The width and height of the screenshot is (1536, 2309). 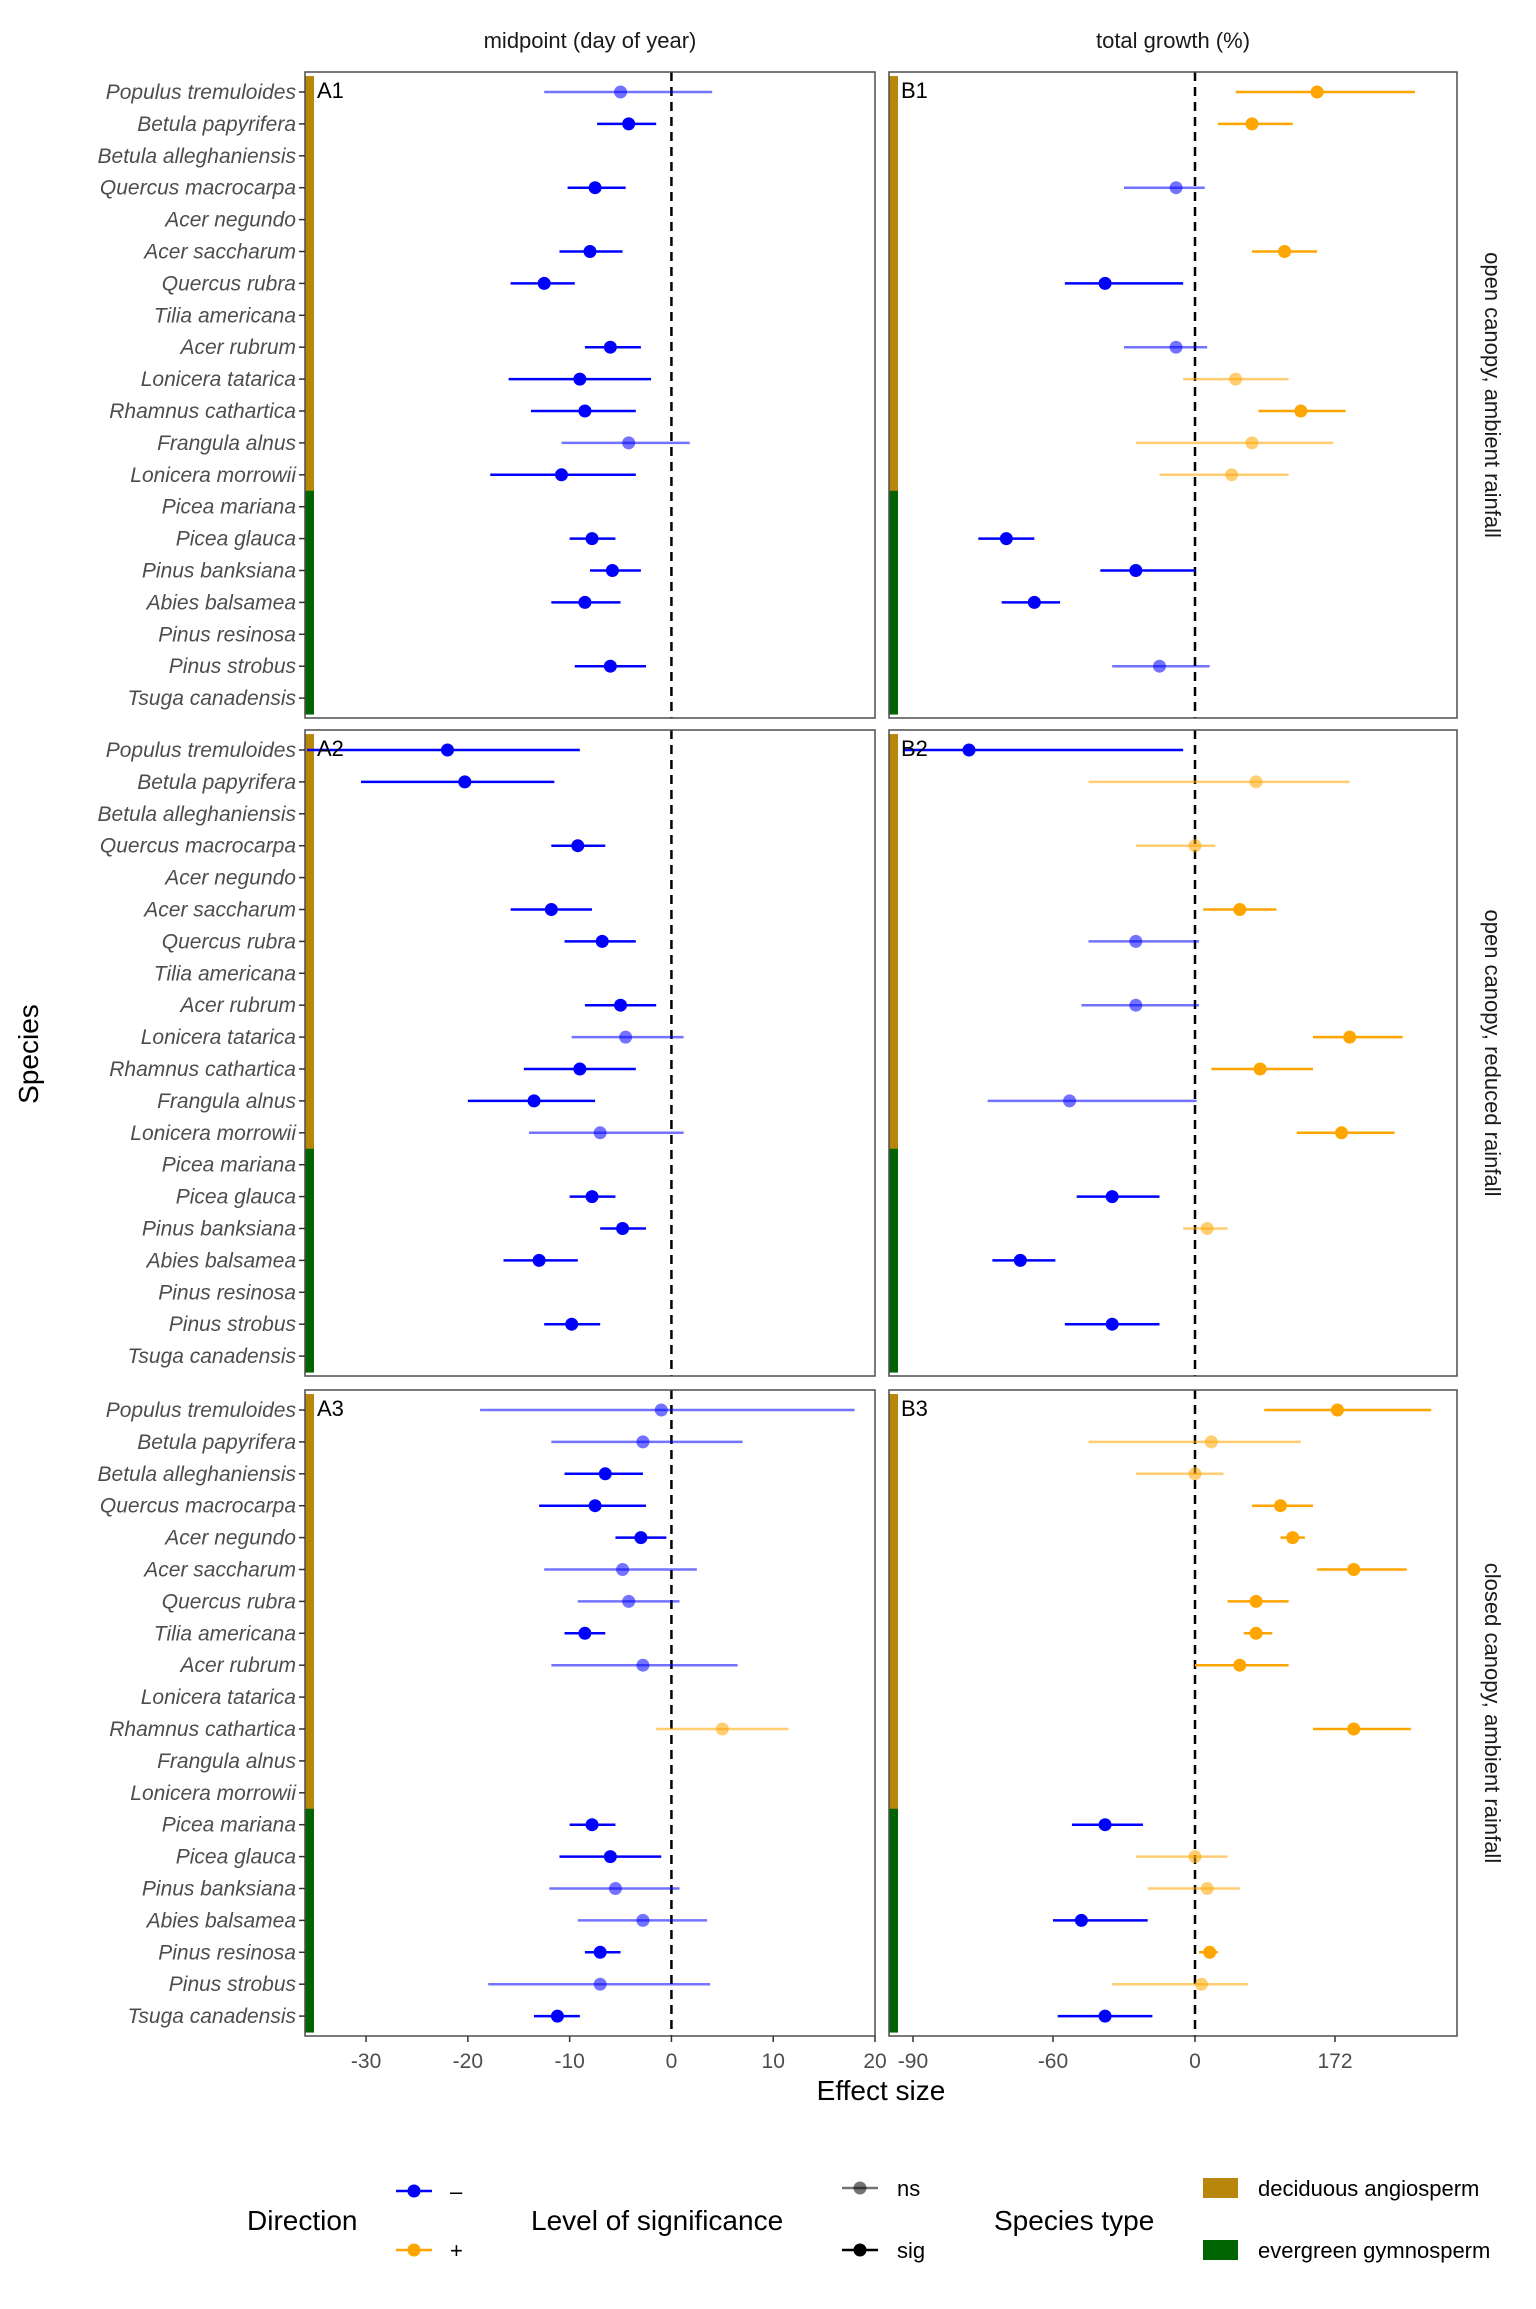 What do you see at coordinates (302, 2220) in the screenshot?
I see `legend-direction-title: Direction` at bounding box center [302, 2220].